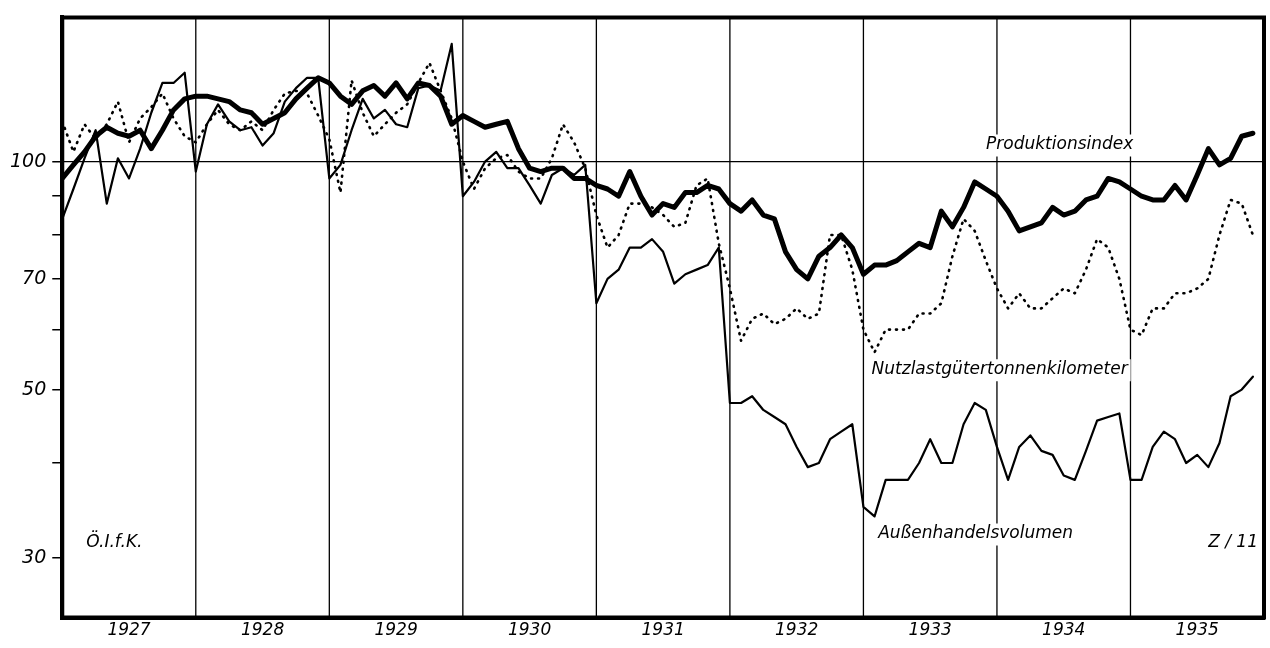  What do you see at coordinates (129, 629) in the screenshot?
I see `x-tick-label: 1927` at bounding box center [129, 629].